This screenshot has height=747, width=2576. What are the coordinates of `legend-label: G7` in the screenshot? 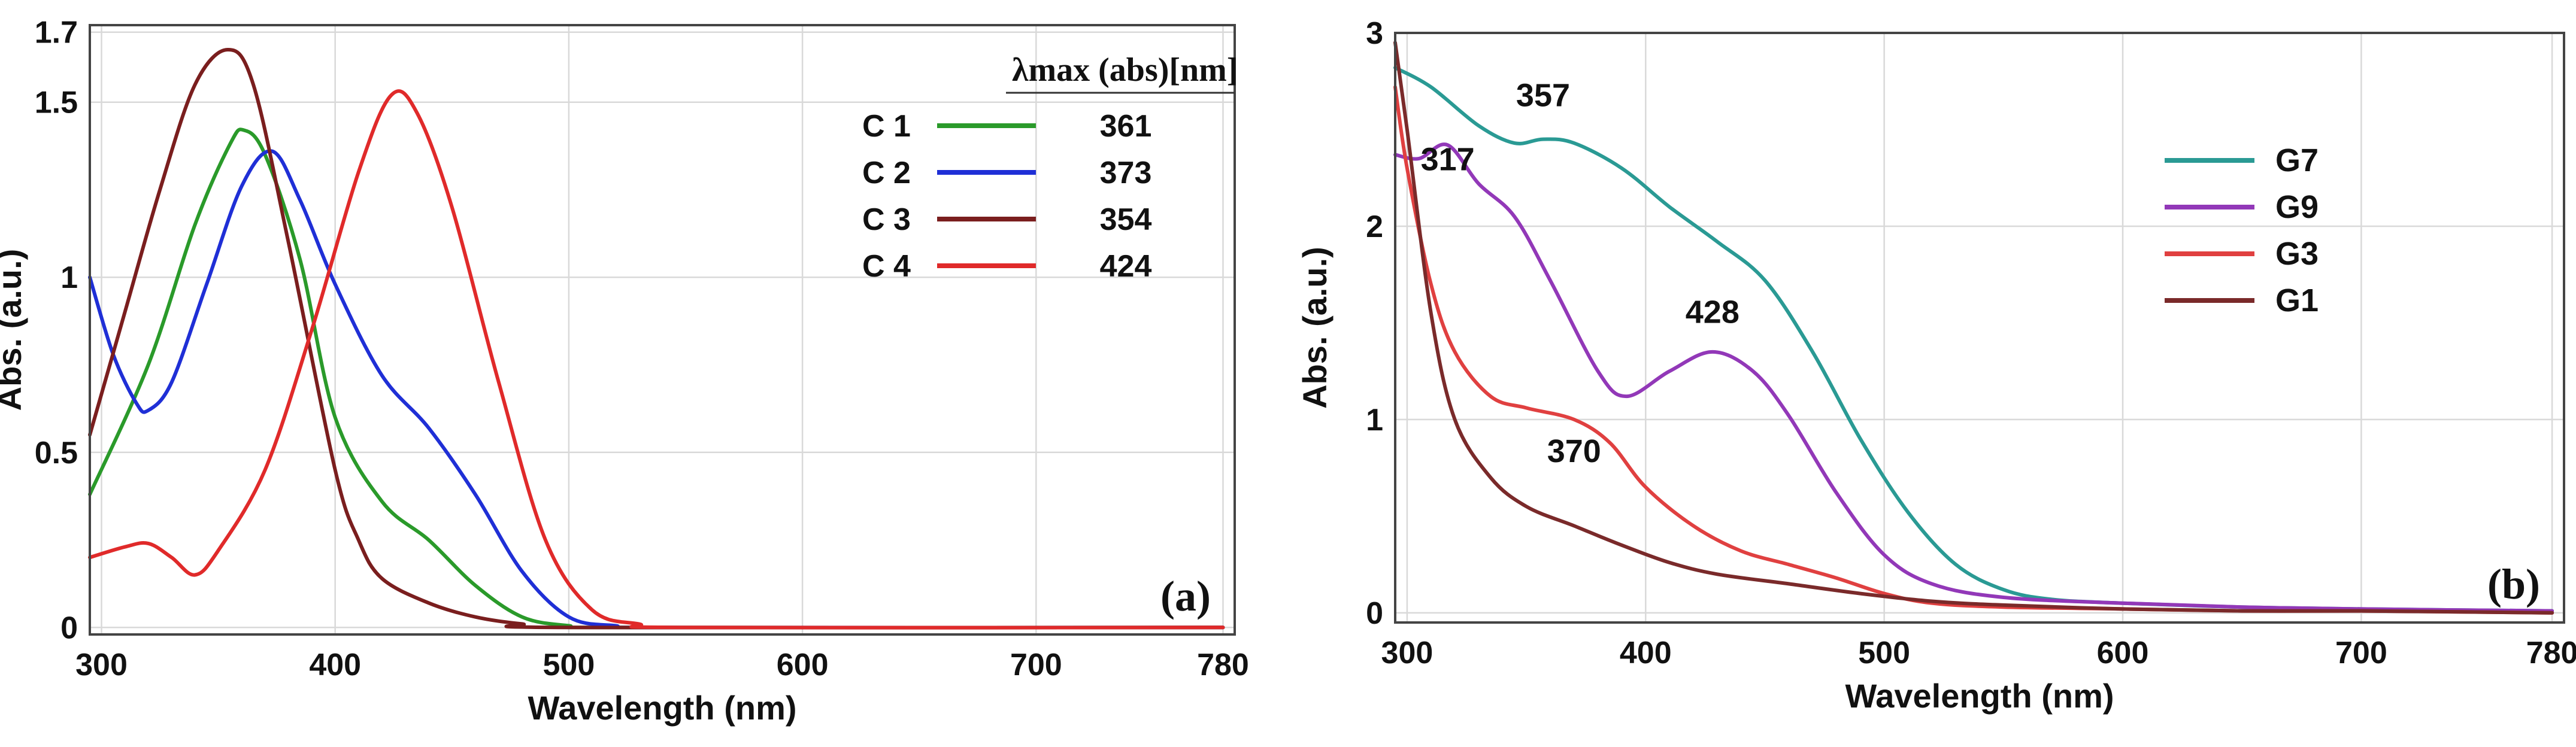 It's located at (2297, 160).